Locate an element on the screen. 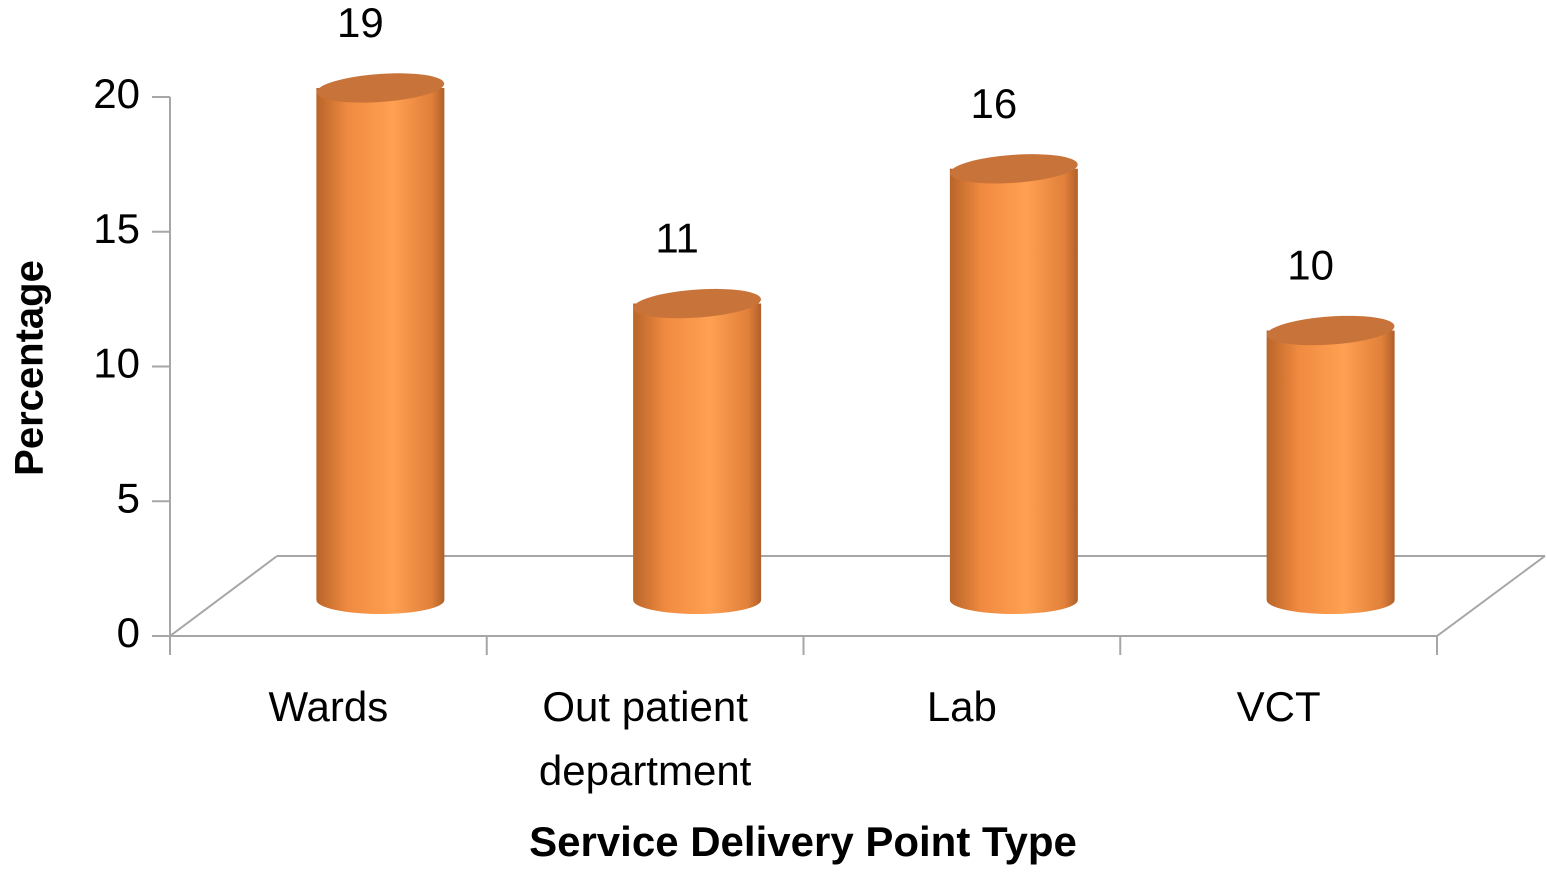  y-tick-label: 15 is located at coordinates (116, 228).